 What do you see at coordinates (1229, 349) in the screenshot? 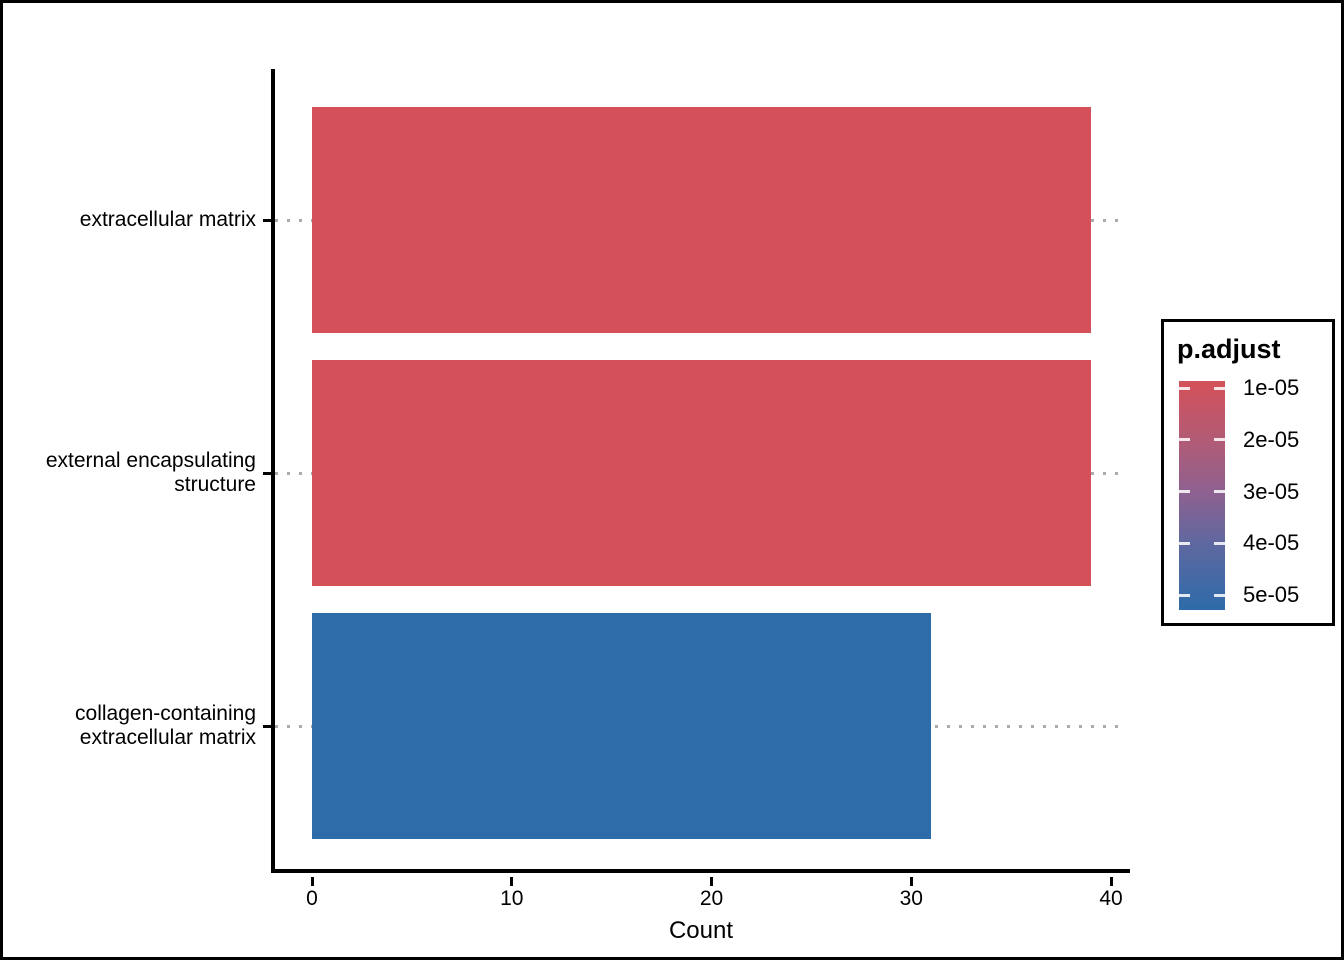
I see `legend-title: p.adjust` at bounding box center [1229, 349].